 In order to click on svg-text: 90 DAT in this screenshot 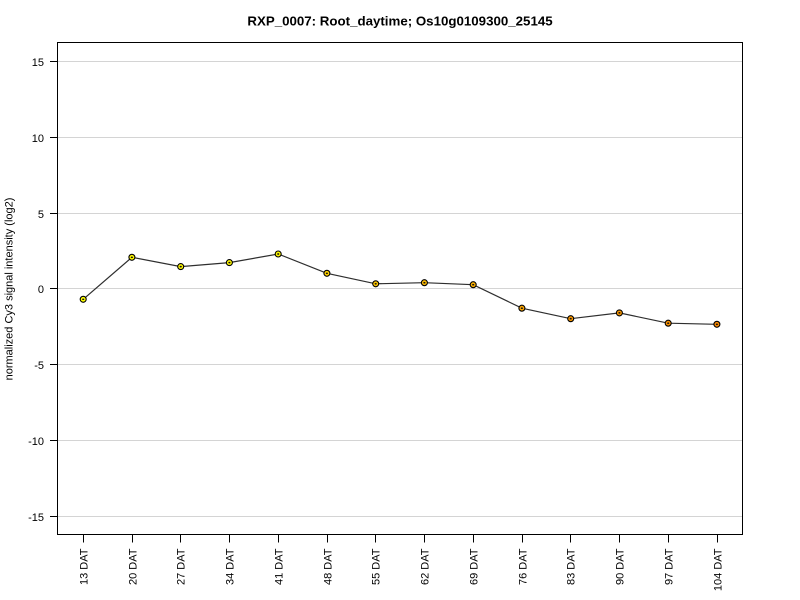, I will do `click(620, 566)`.